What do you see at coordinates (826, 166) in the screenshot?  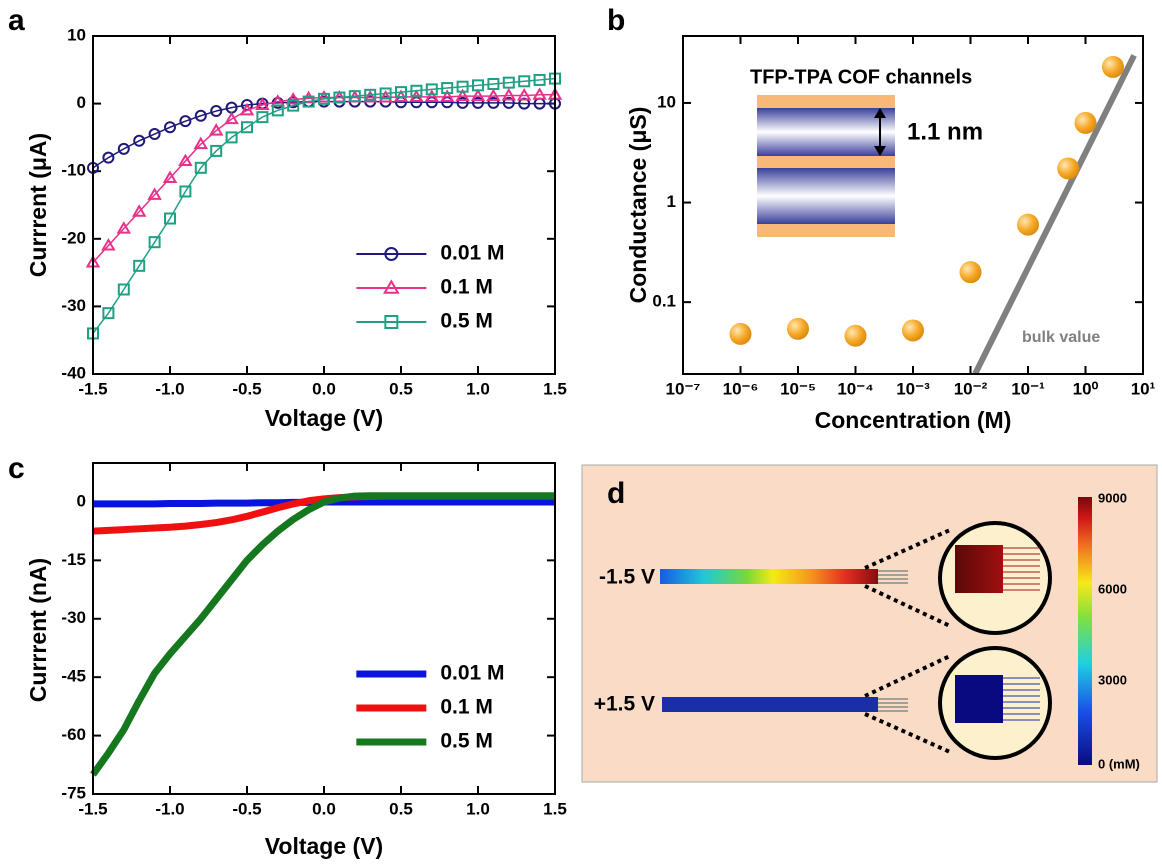 I see `channel-inset` at bounding box center [826, 166].